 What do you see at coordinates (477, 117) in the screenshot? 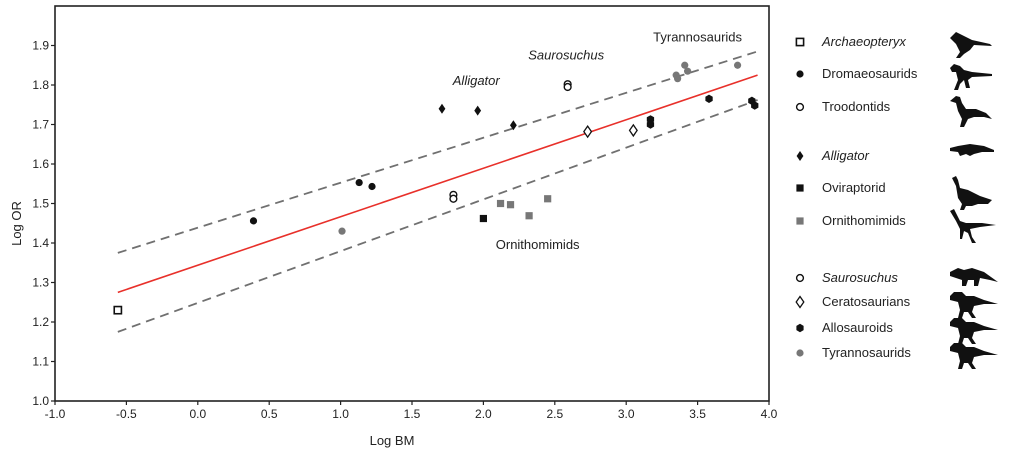
I see `series-alligator` at bounding box center [477, 117].